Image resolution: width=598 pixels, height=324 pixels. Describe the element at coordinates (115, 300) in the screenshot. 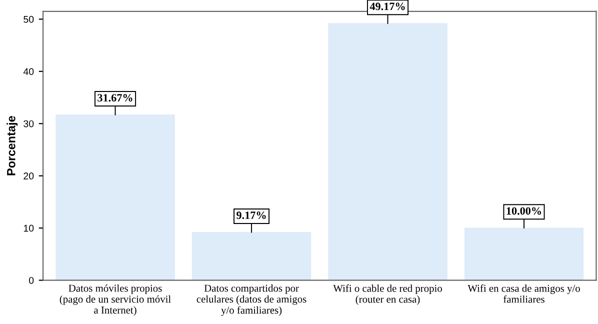

I see `x-tick-label: Datos móviles propios (pago de un servicio móvil a Internet)` at that location.